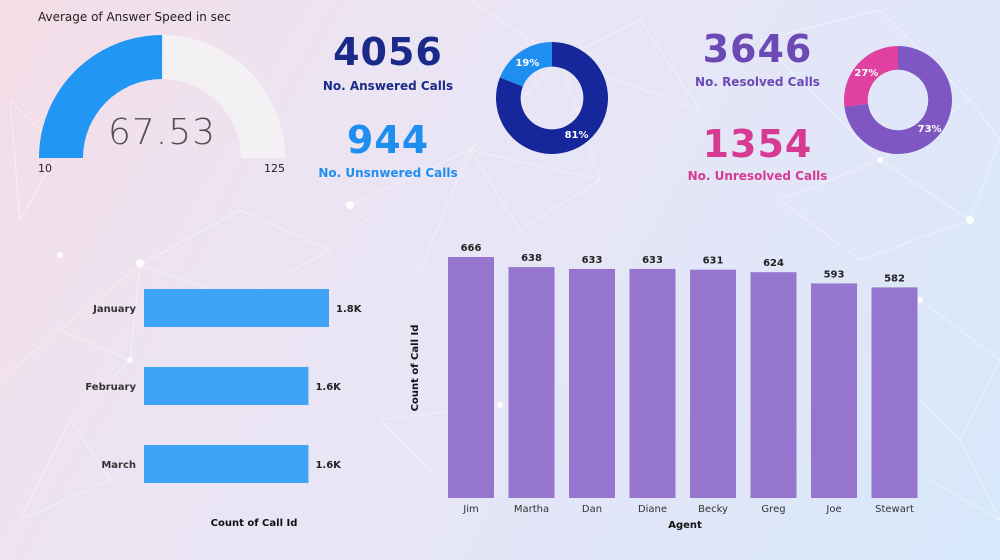 This screenshot has width=1000, height=560. I want to click on agent-bar-value: 582, so click(894, 278).